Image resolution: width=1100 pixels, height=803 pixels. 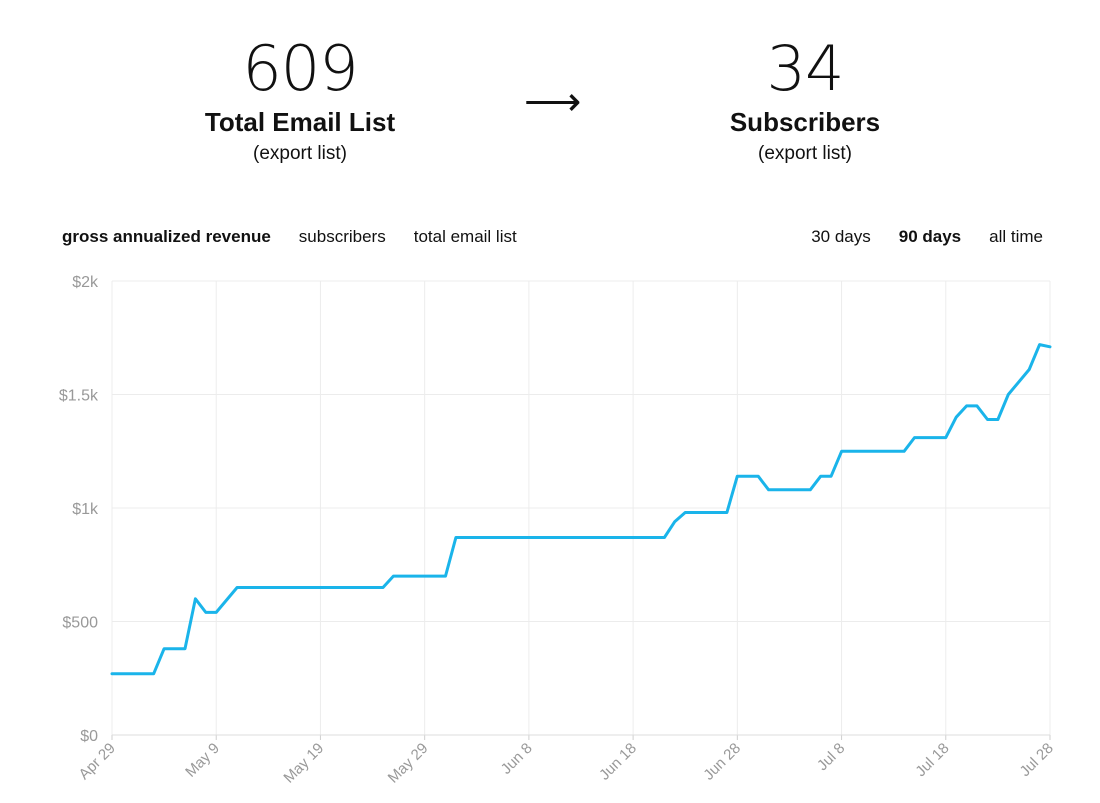 What do you see at coordinates (97, 761) in the screenshot?
I see `x-tick-label: Apr 29` at bounding box center [97, 761].